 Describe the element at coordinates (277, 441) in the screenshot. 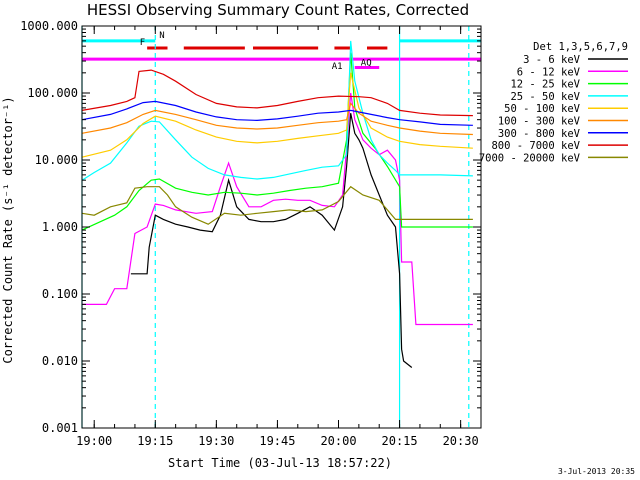

I see `x-tick-label: 19:45` at that location.